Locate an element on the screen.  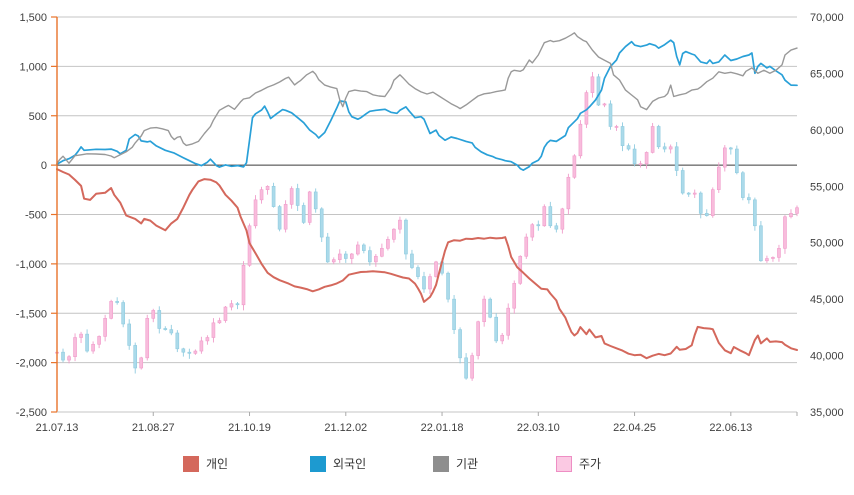
legend-item-institution: 기관 is located at coordinates (455, 464).